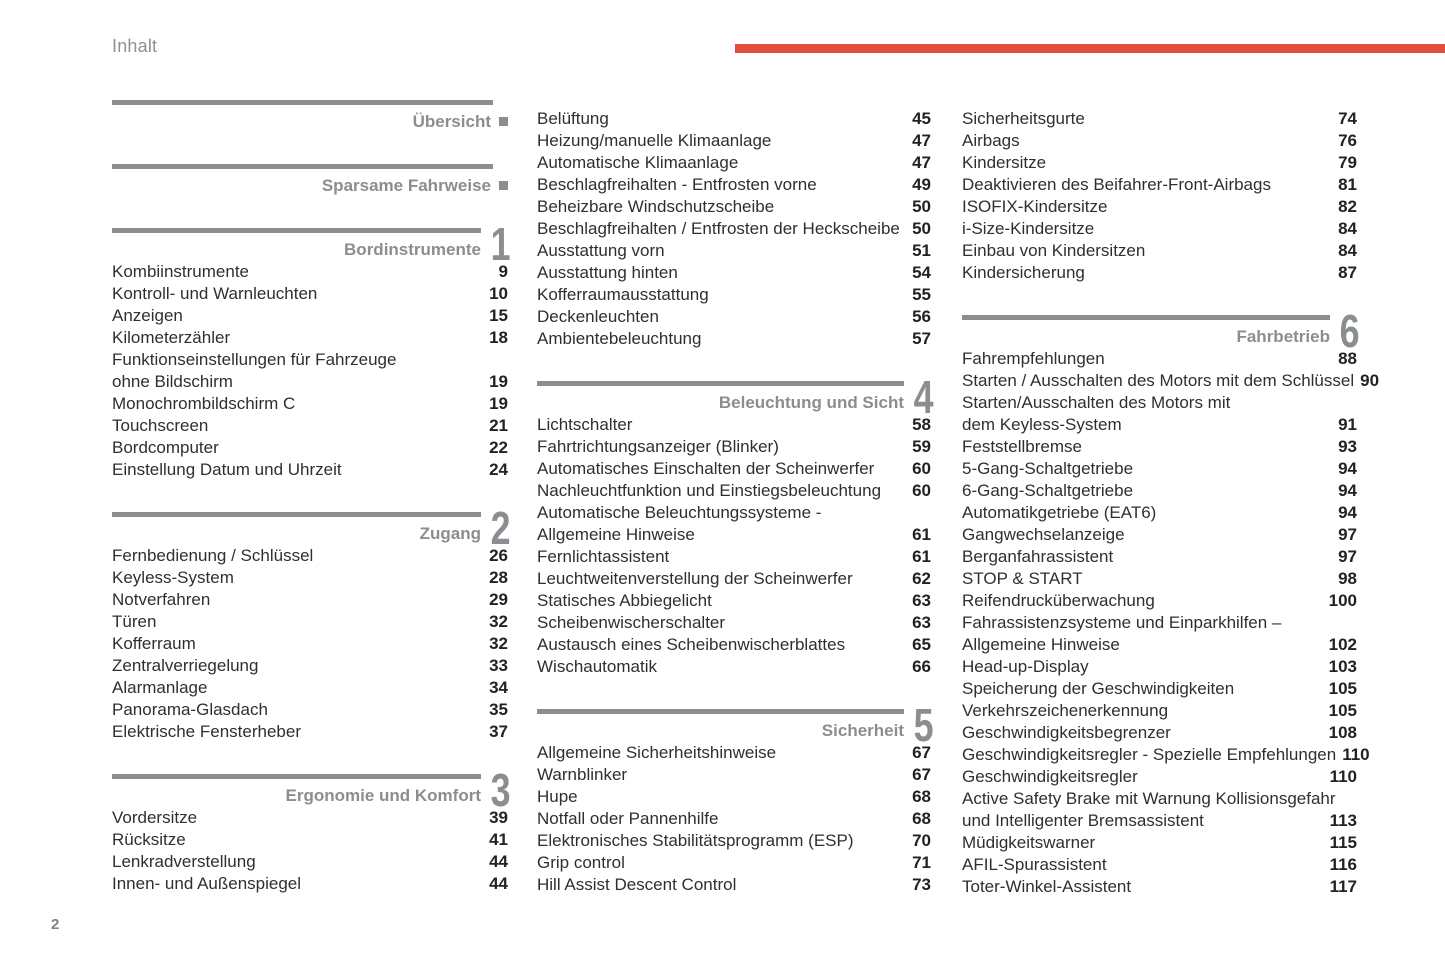 This screenshot has width=1445, height=964. What do you see at coordinates (135, 46) in the screenshot?
I see `page-title: Inhalt` at bounding box center [135, 46].